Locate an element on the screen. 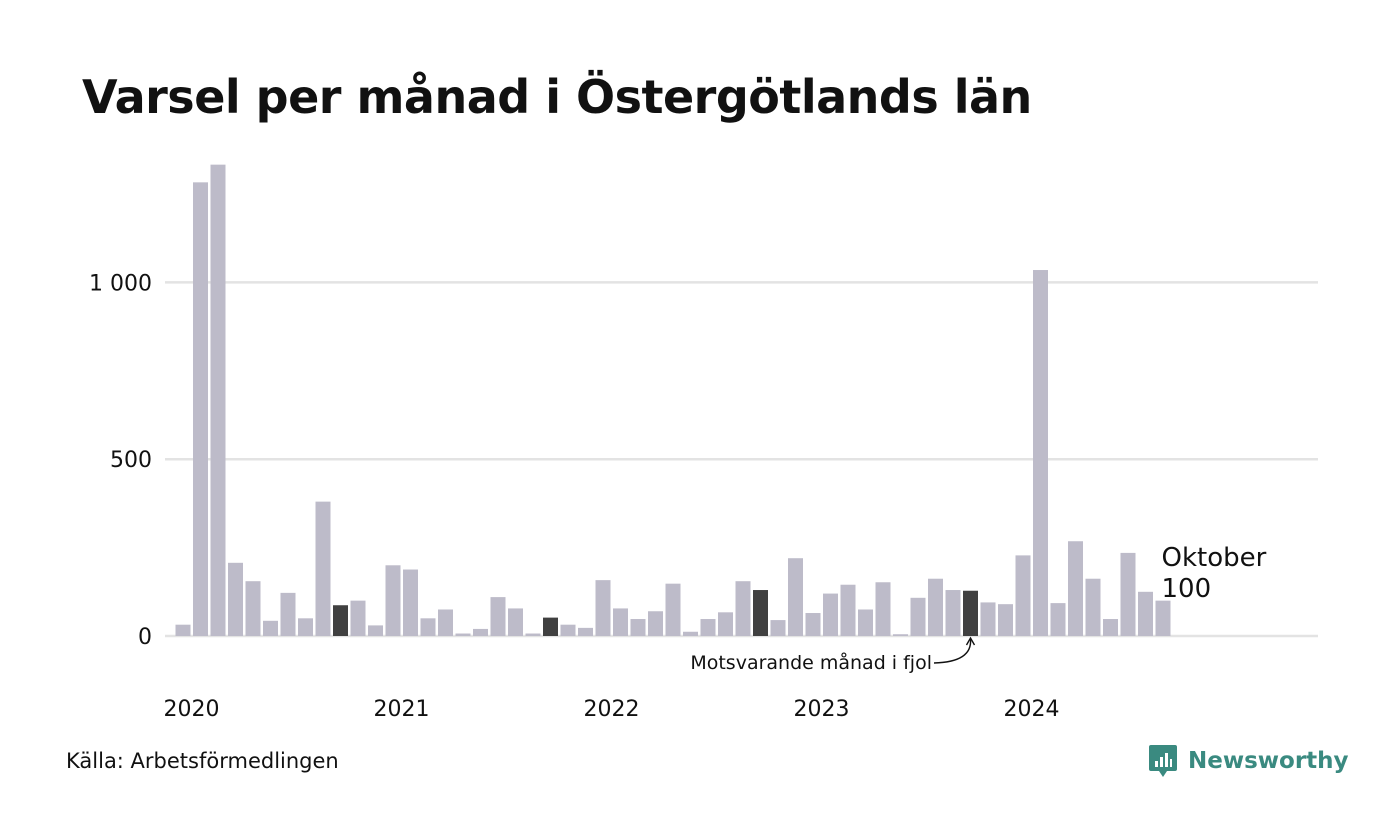 This screenshot has height=840, width=1400. brand: Newsworthy is located at coordinates (1248, 761).